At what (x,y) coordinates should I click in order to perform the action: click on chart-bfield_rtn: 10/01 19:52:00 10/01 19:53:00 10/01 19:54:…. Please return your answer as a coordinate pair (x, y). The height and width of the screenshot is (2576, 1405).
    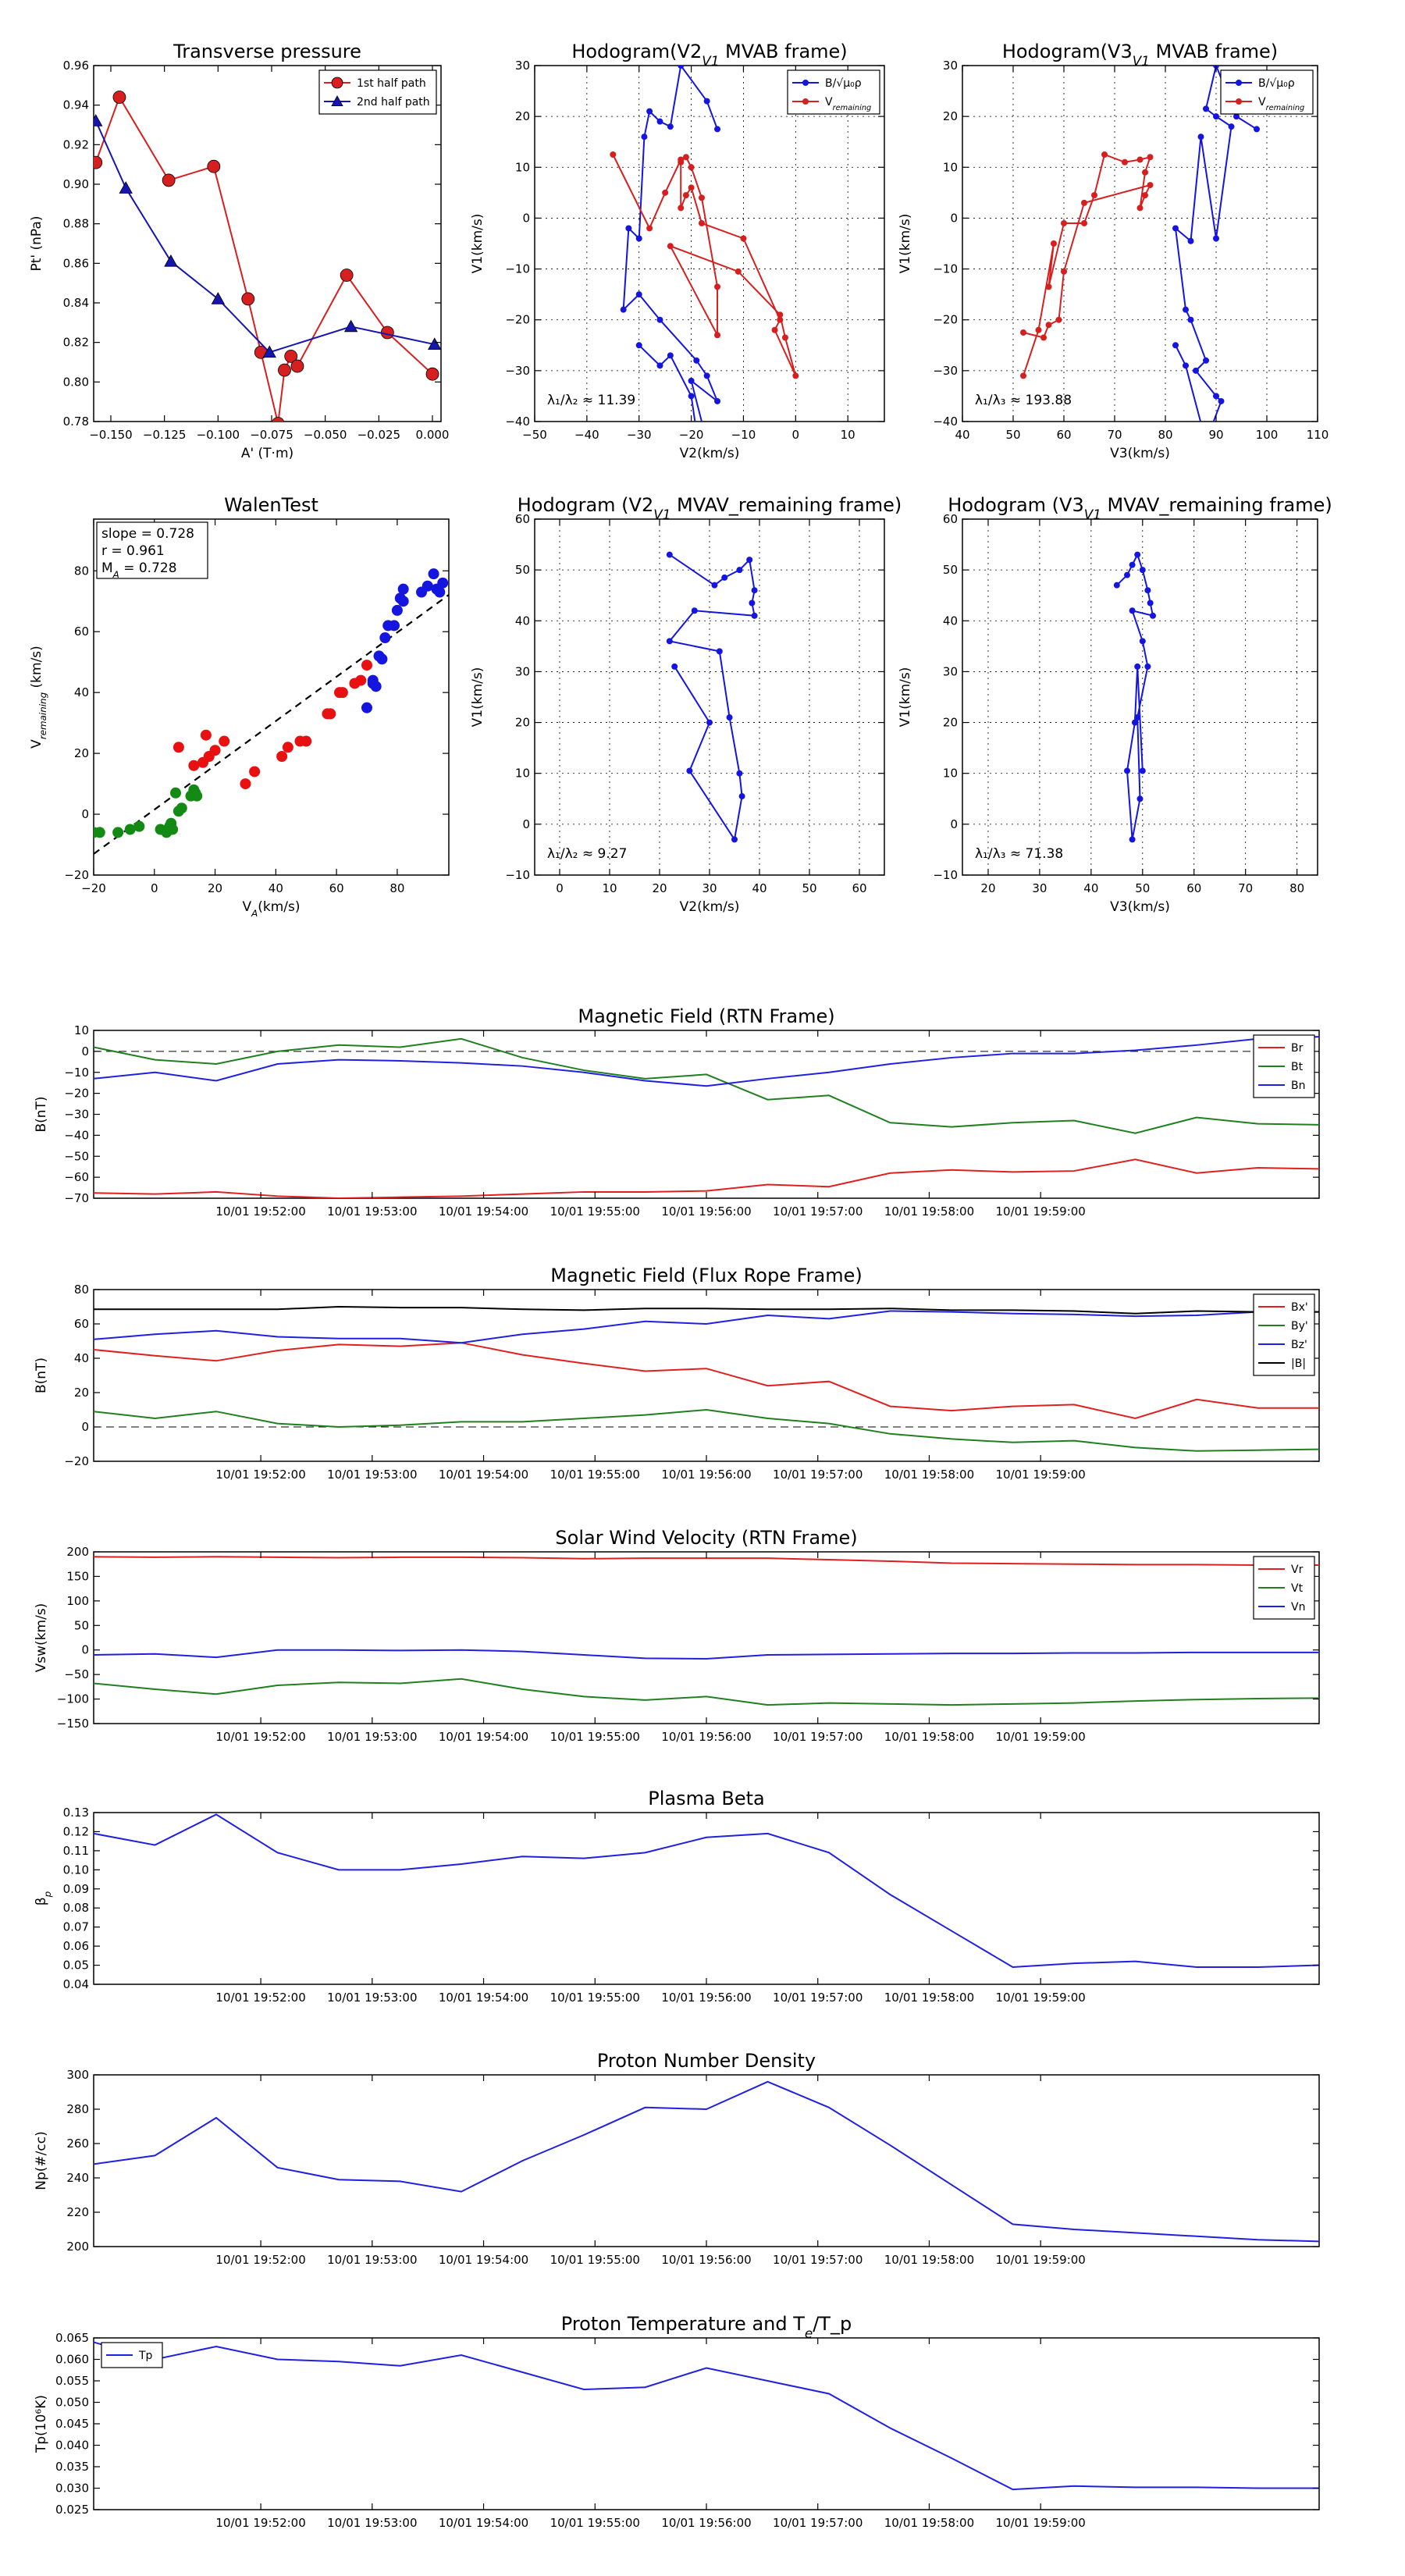
    Looking at the image, I should click on (677, 1112).